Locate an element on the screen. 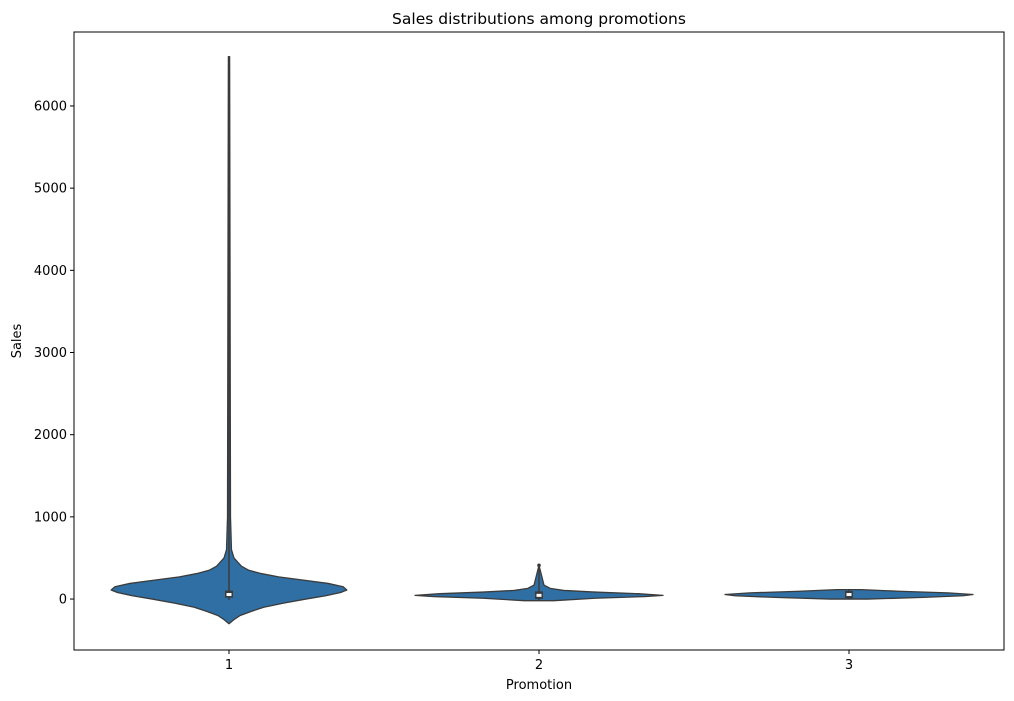  chart-title: Sales distributions among promotions is located at coordinates (539, 19).